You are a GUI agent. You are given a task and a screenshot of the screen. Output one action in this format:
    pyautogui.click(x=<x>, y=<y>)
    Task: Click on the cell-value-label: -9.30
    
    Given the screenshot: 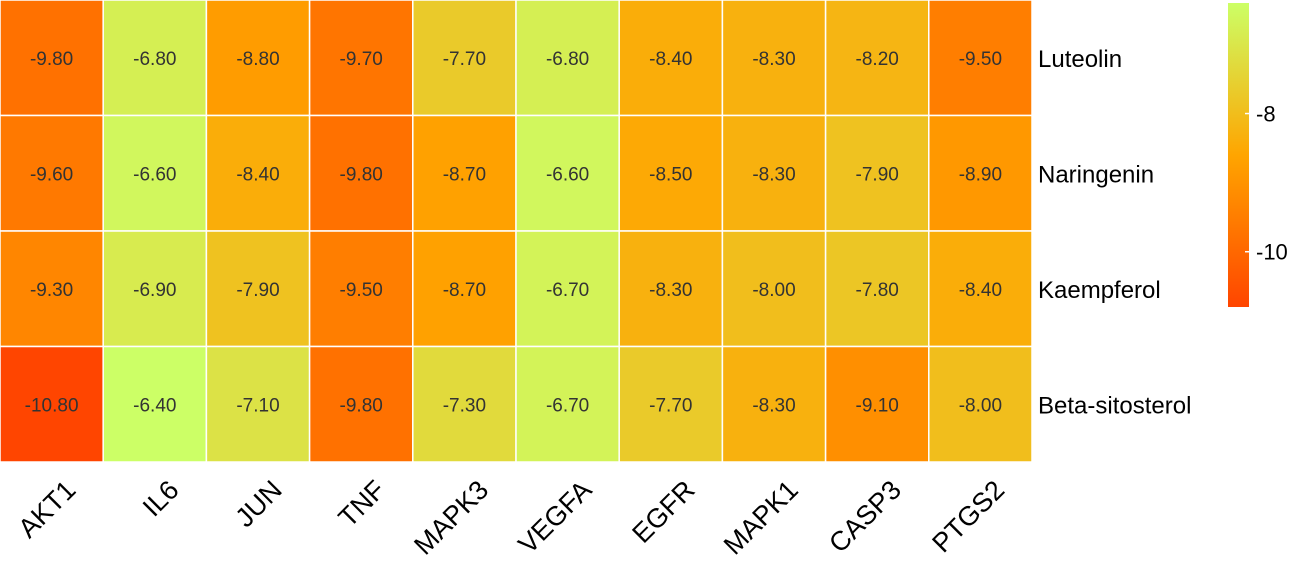 What is the action you would take?
    pyautogui.click(x=51, y=290)
    